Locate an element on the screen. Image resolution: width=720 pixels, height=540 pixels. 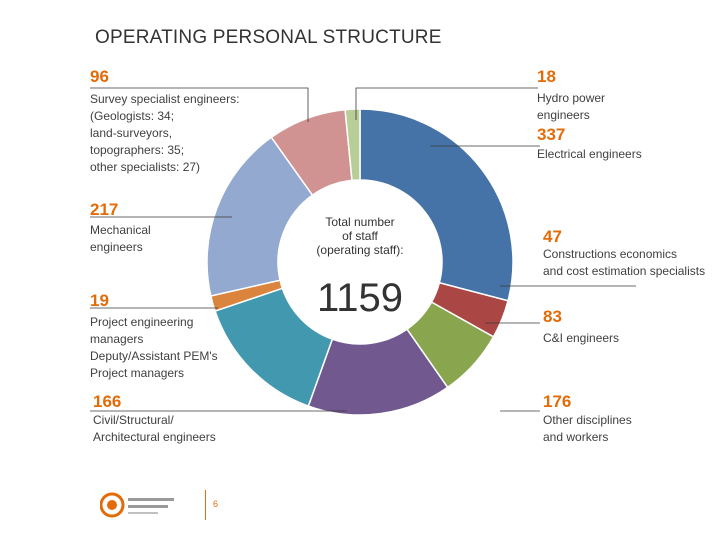
label-mechanical-value: 217 is located at coordinates (104, 209).